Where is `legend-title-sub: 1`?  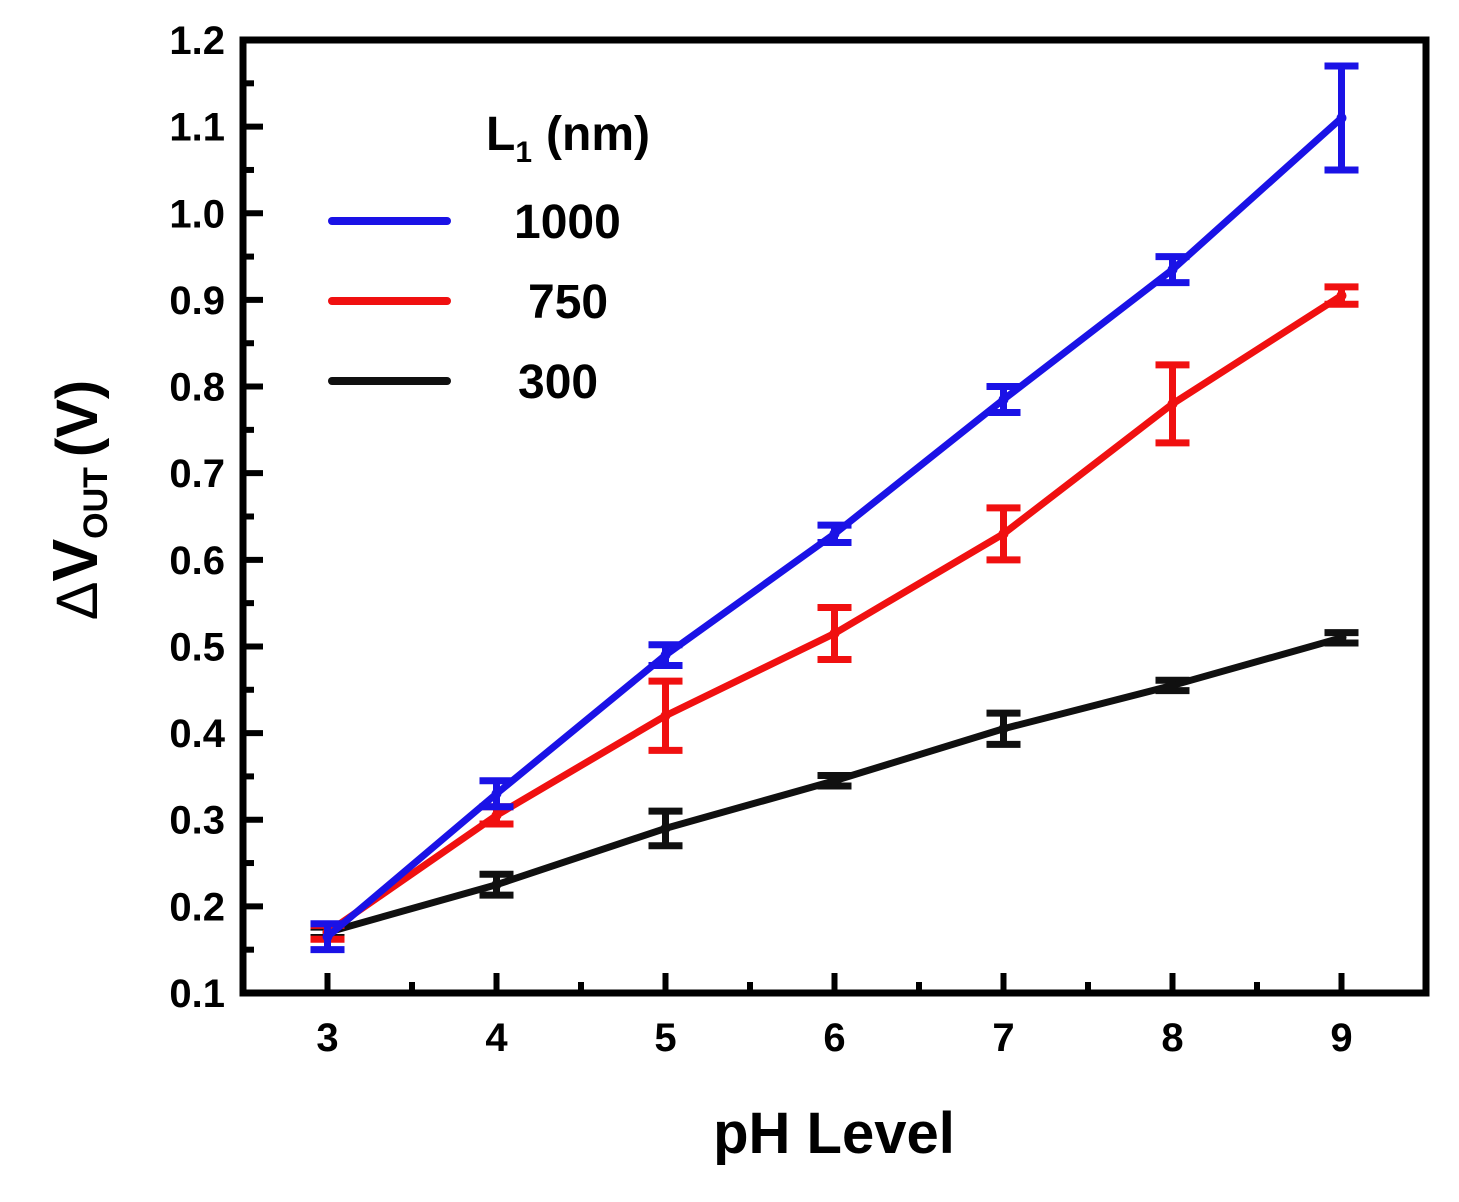 legend-title-sub: 1 is located at coordinates (523, 152).